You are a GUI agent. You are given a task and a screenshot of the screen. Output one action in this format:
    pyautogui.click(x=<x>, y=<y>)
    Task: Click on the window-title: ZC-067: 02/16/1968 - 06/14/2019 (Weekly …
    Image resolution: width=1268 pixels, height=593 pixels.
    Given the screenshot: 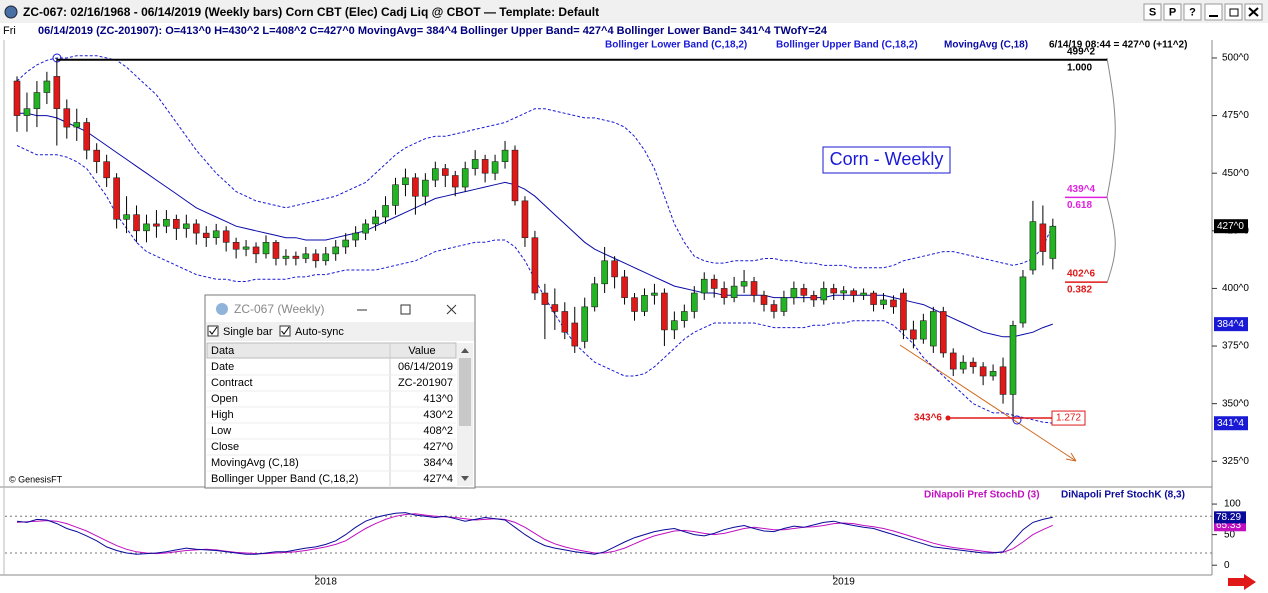 What is the action you would take?
    pyautogui.click(x=311, y=12)
    